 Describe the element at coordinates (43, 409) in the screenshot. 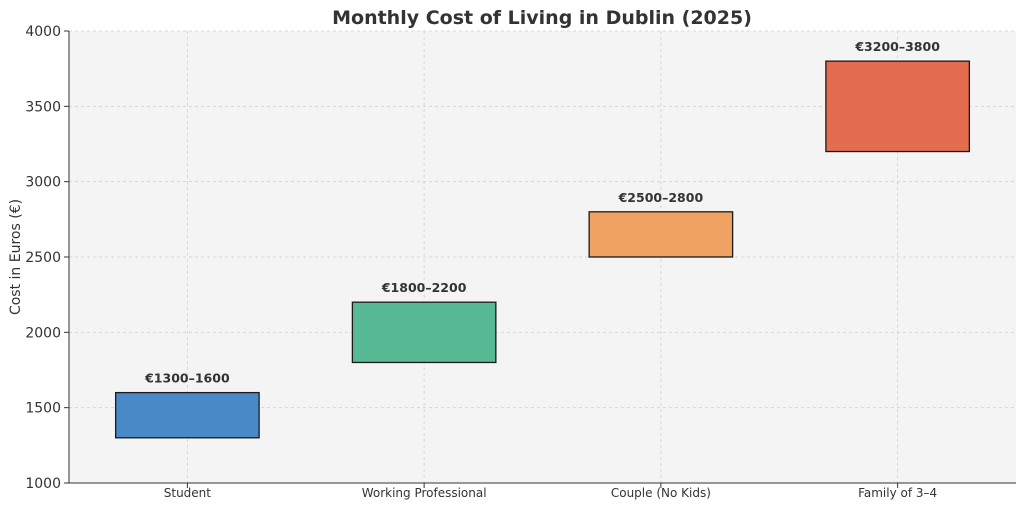

I see `y-tick-label: 1500` at that location.